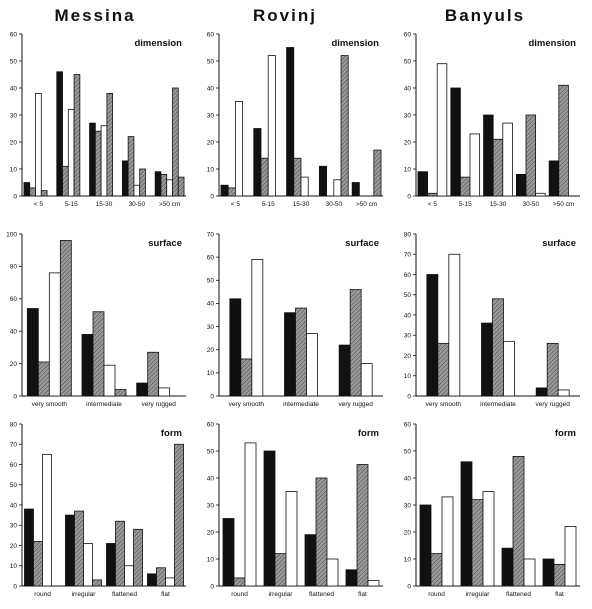 Image resolution: width=592 pixels, height=609 pixels. I want to click on x-tick-label: 30-50, so click(530, 204).